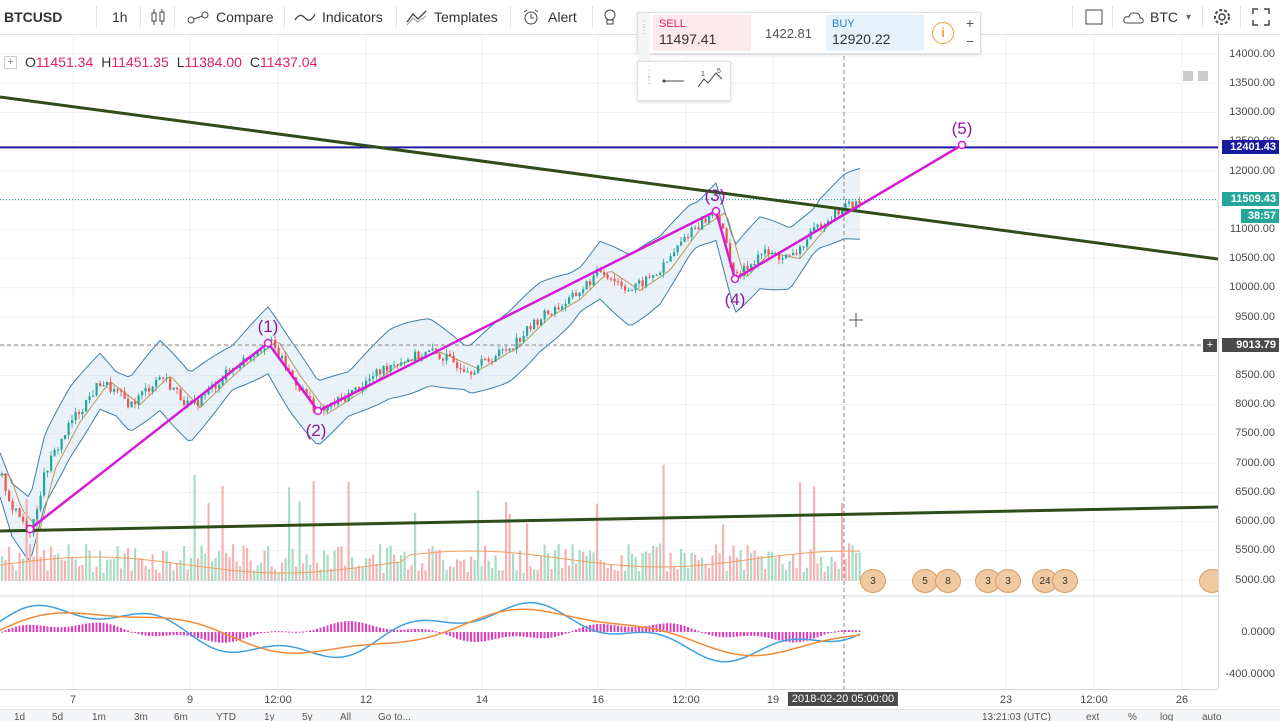 Image resolution: width=1280 pixels, height=721 pixels. What do you see at coordinates (230, 17) in the screenshot?
I see `compare-button: Compare` at bounding box center [230, 17].